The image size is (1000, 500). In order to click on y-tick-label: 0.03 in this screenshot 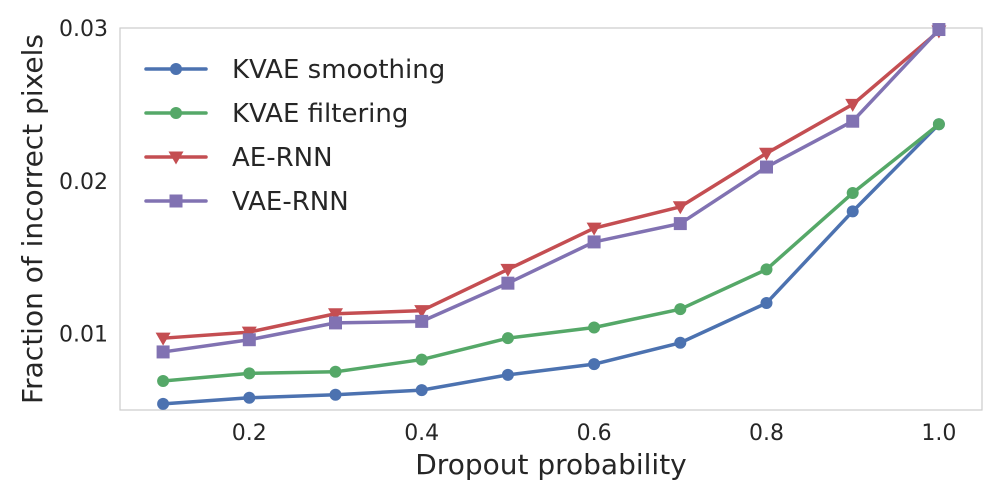, I will do `click(83, 29)`.